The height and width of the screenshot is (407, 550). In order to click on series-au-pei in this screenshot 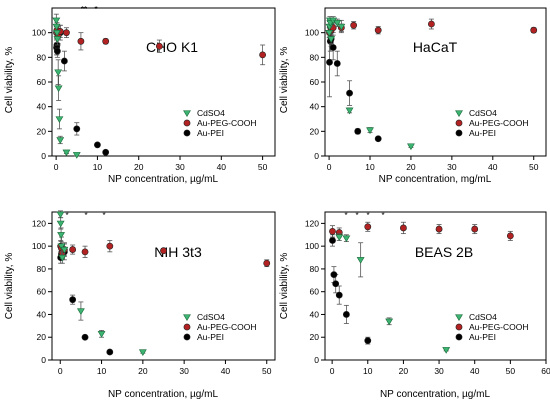, I will do `click(350, 289)`.